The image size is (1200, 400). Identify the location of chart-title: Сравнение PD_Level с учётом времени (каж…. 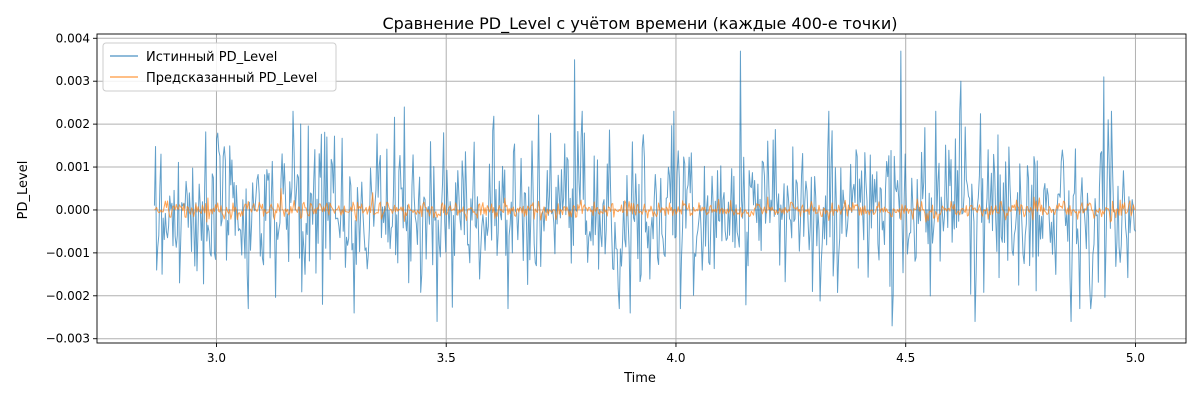
(639, 24).